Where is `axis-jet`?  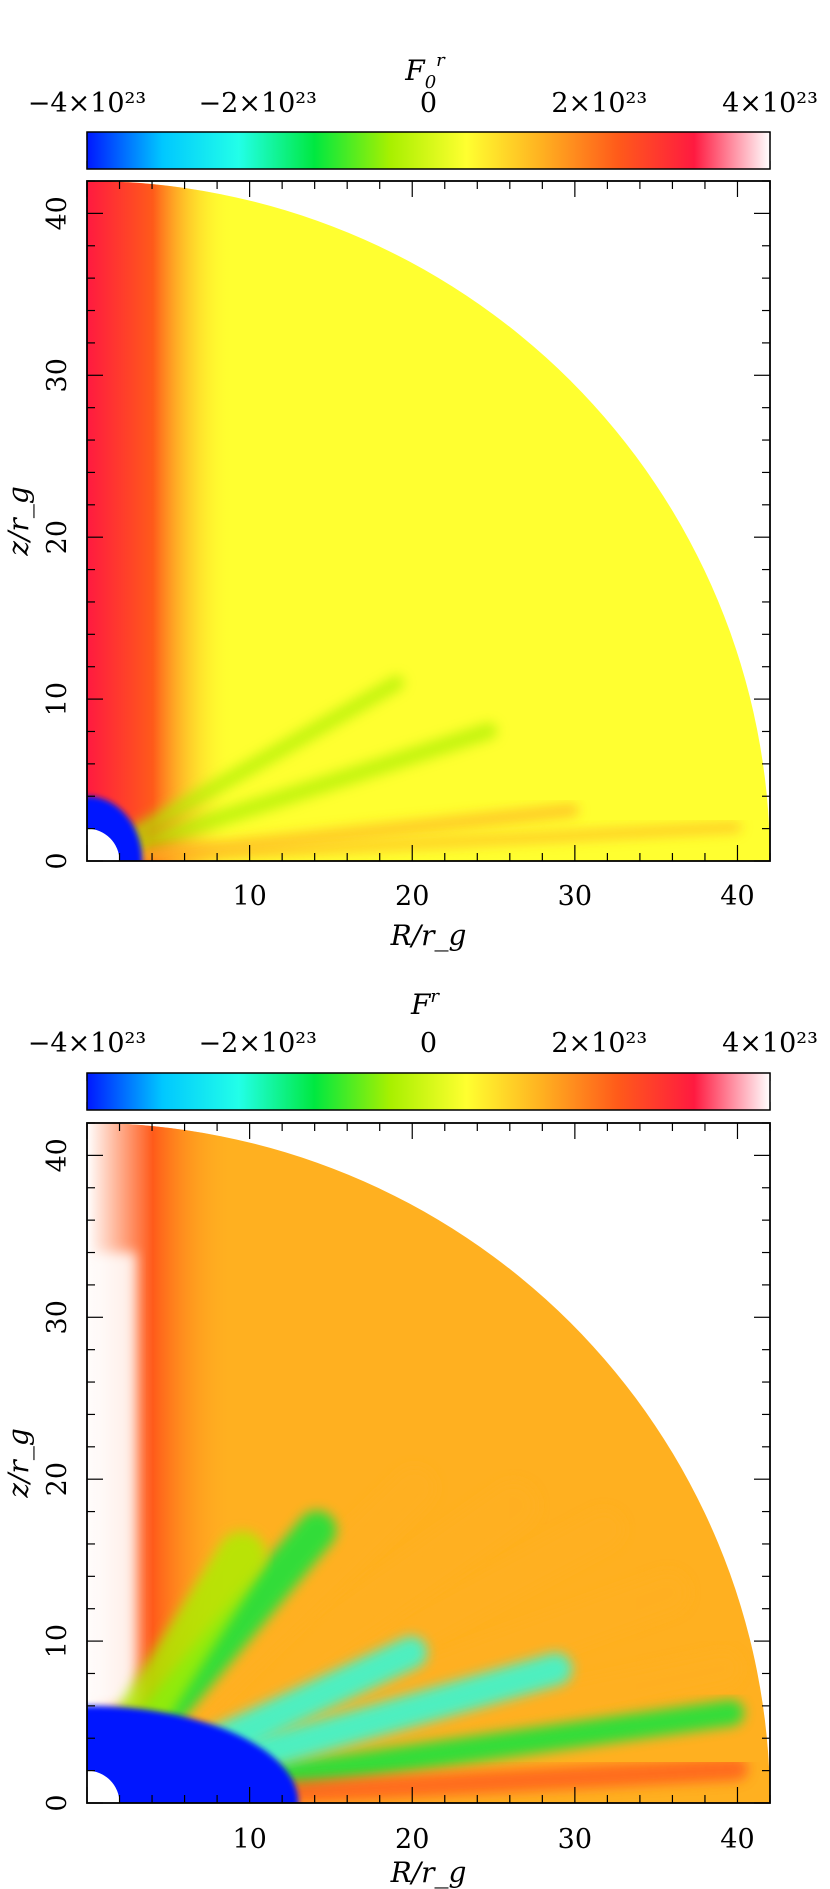
axis-jet is located at coordinates (160, 521).